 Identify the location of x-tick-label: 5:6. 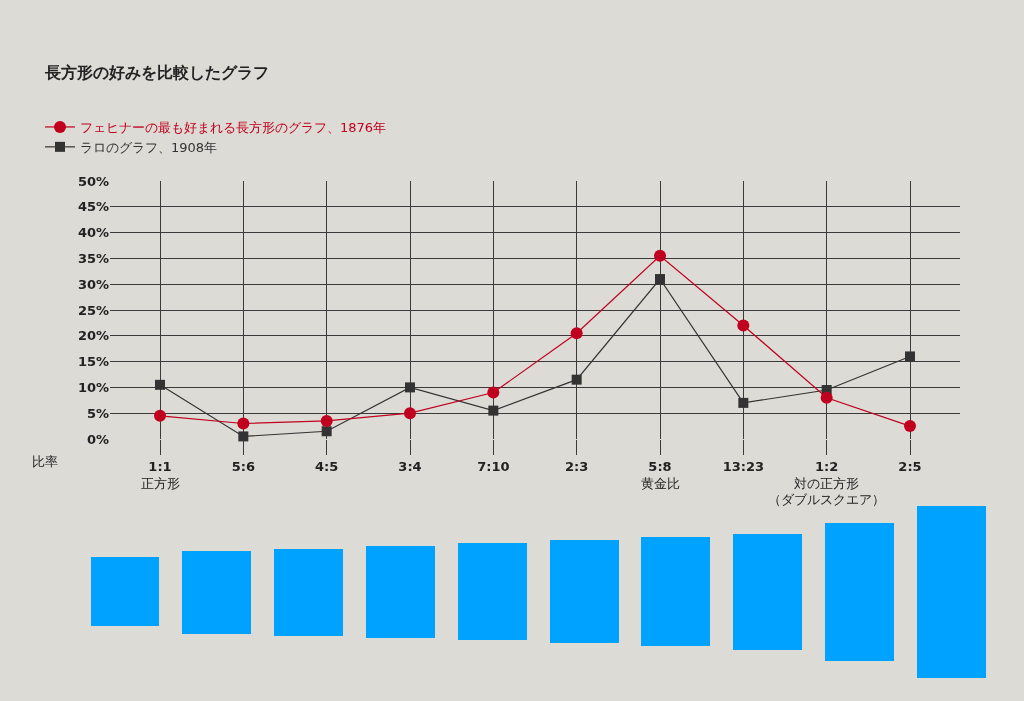
(243, 466).